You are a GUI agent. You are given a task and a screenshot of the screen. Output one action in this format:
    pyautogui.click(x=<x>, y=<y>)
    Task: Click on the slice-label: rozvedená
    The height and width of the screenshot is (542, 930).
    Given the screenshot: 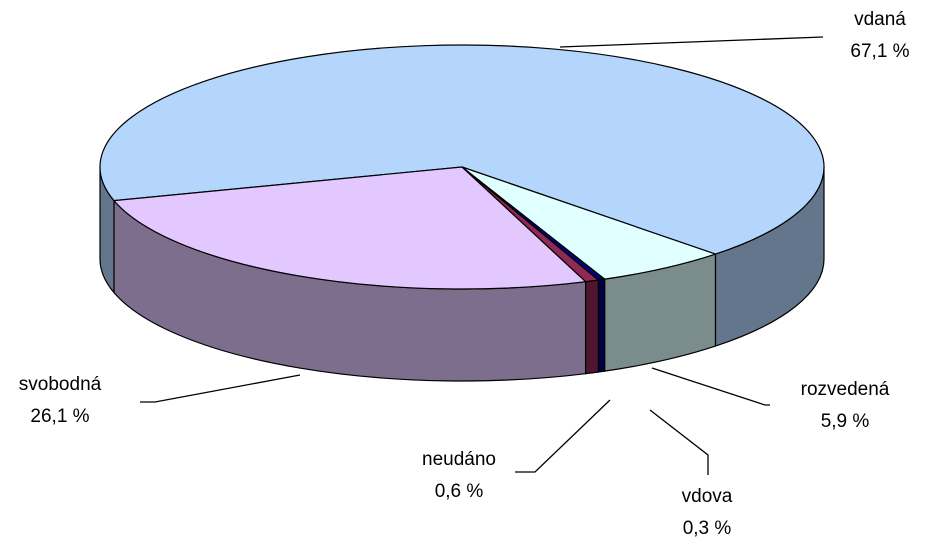 What is the action you would take?
    pyautogui.click(x=845, y=389)
    